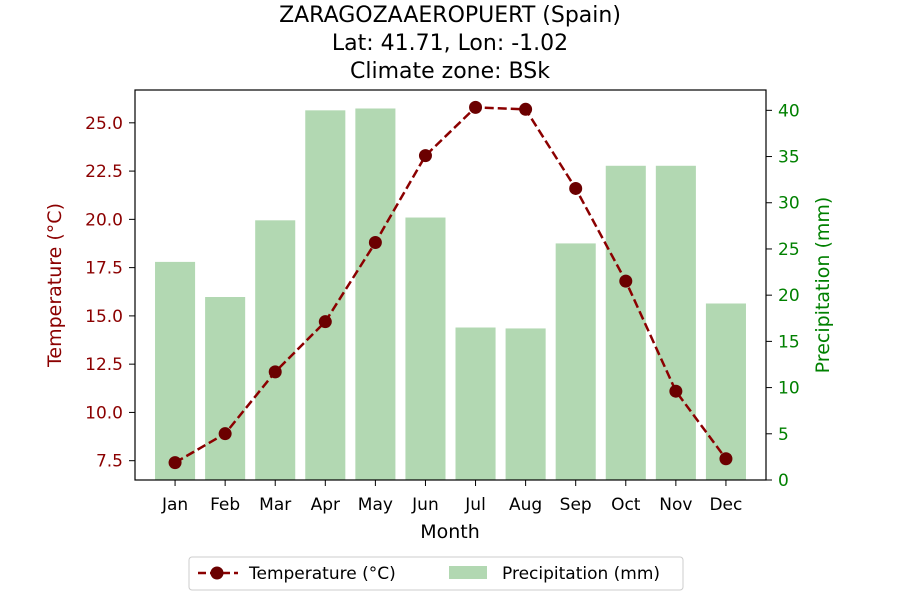  I want to click on precipitation-bar-jun, so click(425, 349).